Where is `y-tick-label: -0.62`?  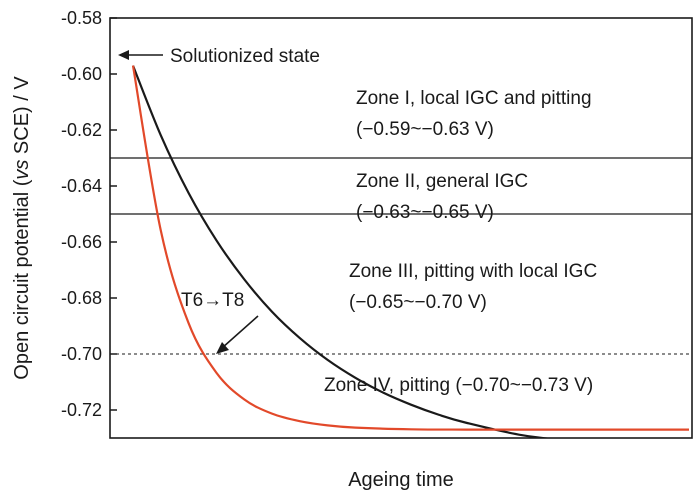
y-tick-label: -0.62 is located at coordinates (81, 130).